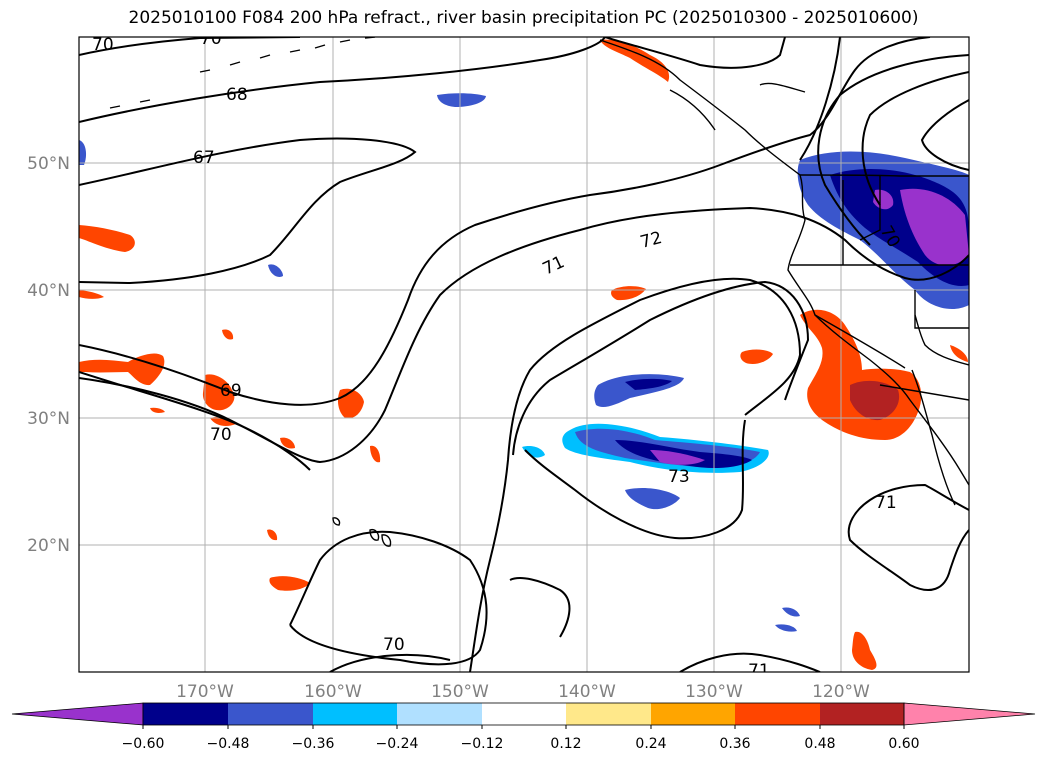  Describe the element at coordinates (204, 158) in the screenshot. I see `contour-label: 67` at that location.